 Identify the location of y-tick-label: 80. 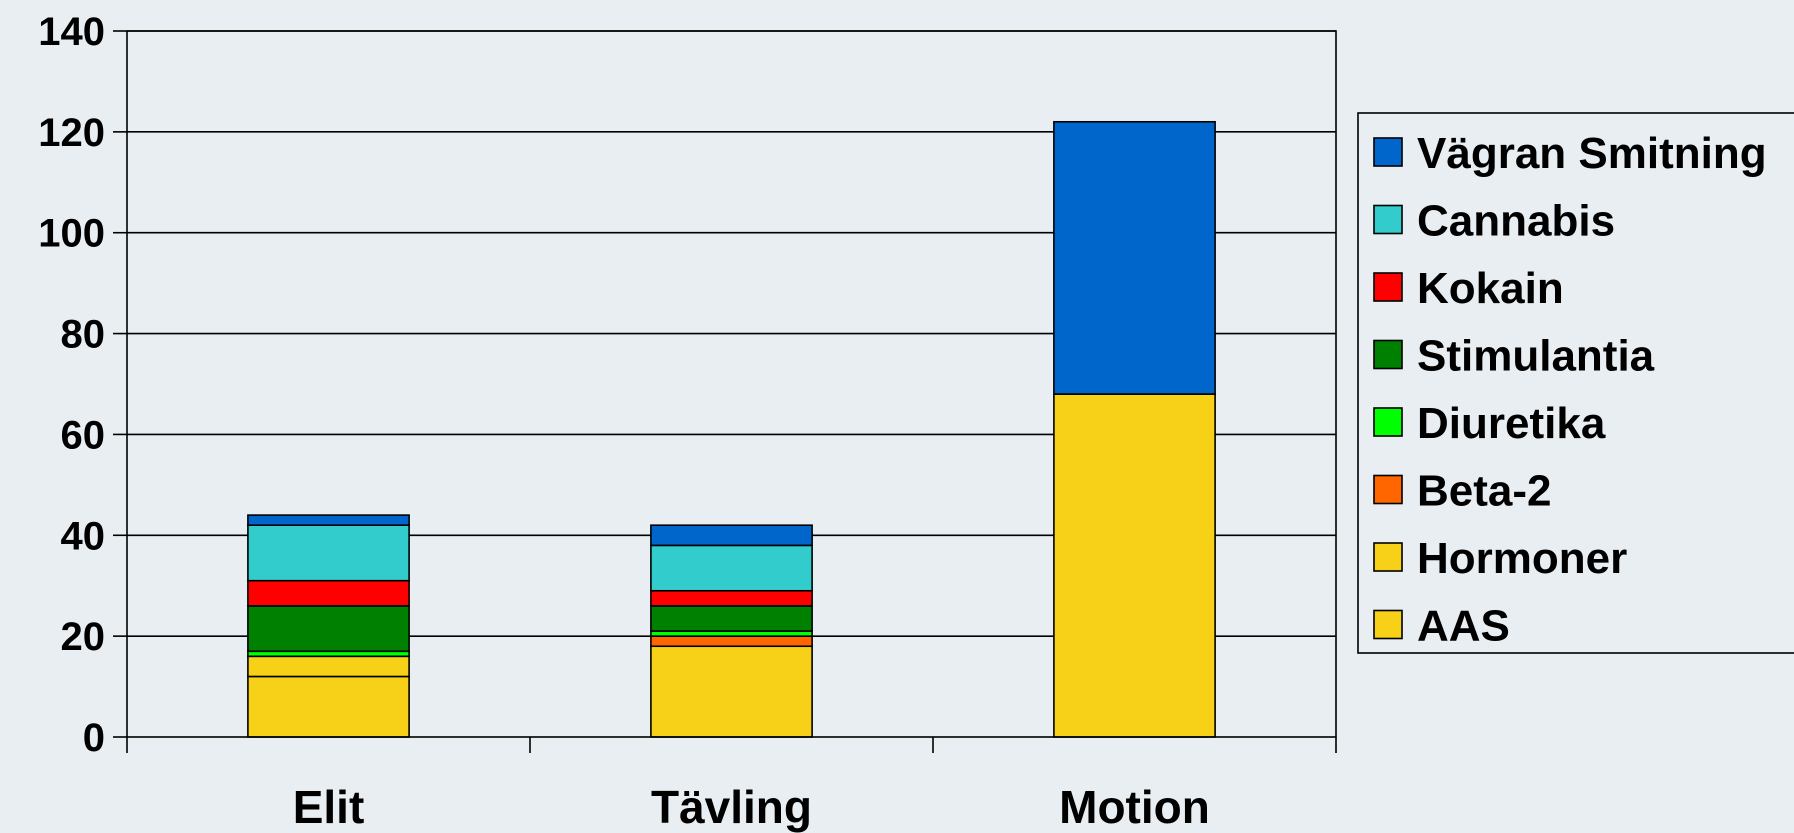
(83, 335).